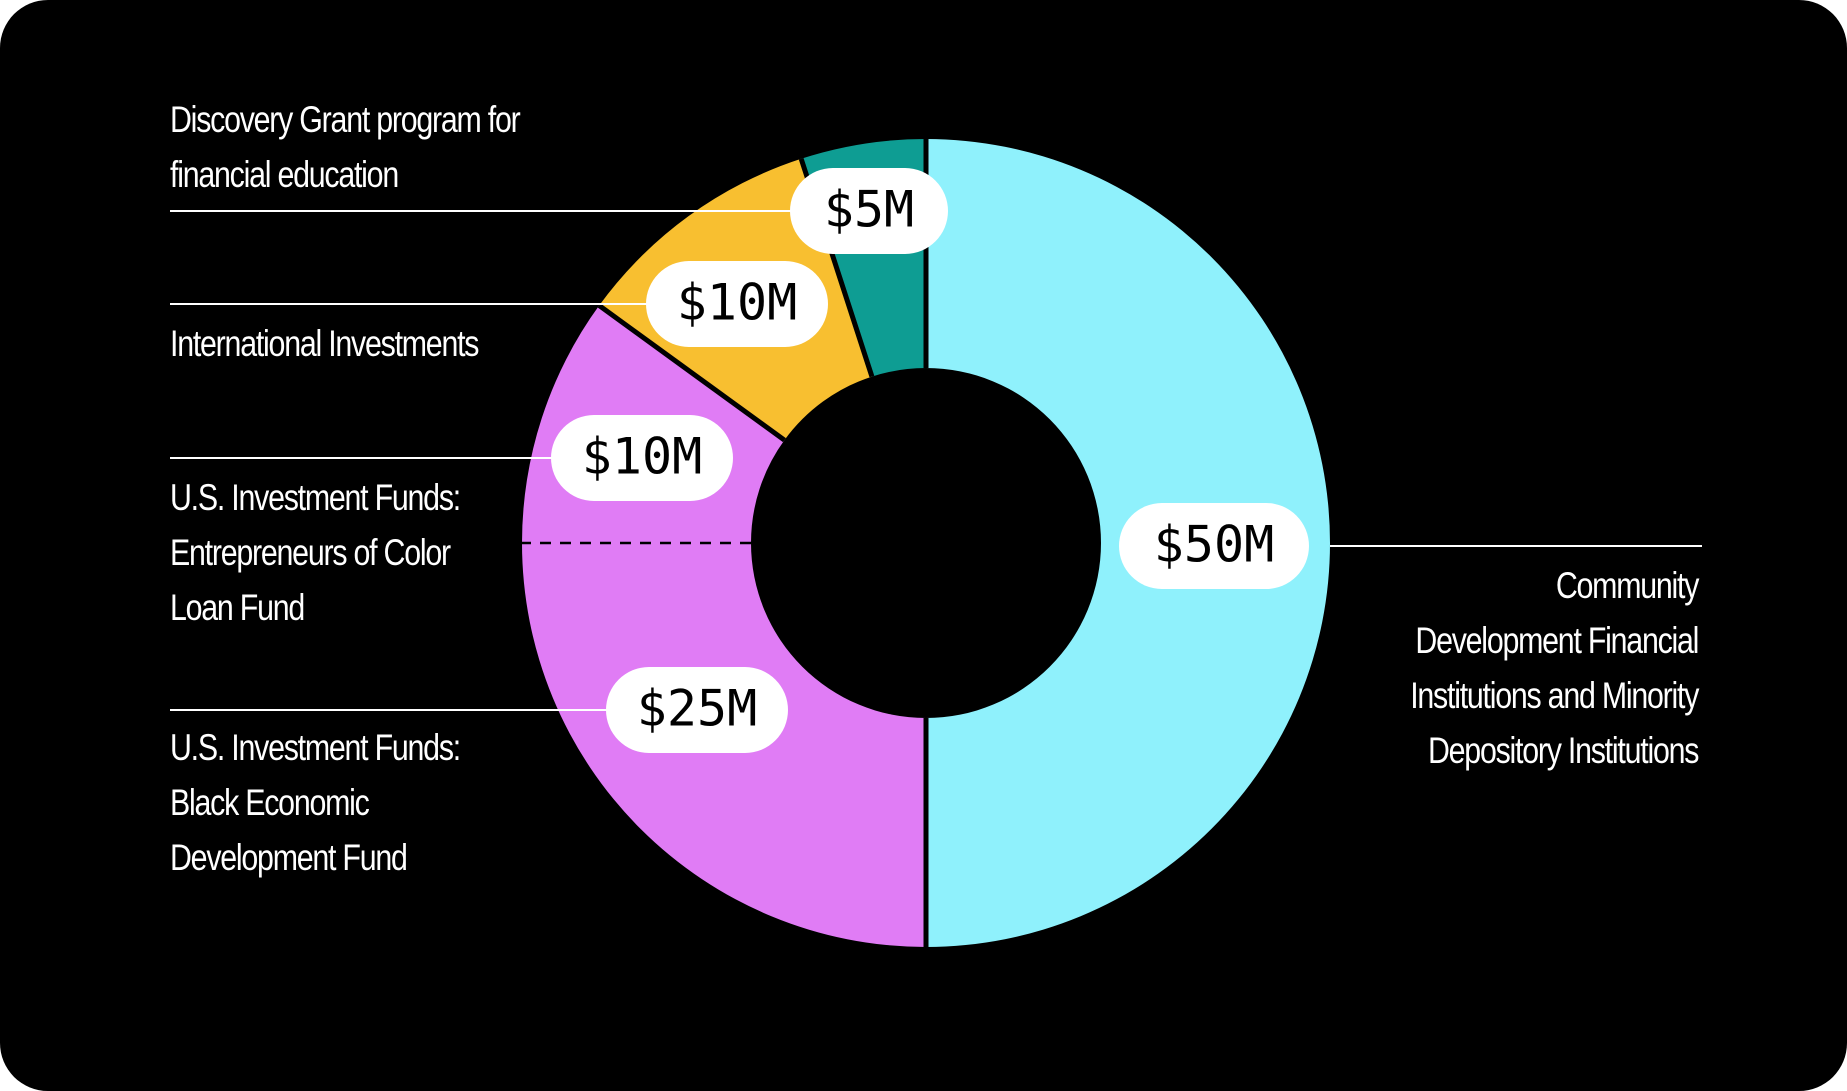  What do you see at coordinates (1557, 640) in the screenshot?
I see `label-line: Development Financial` at bounding box center [1557, 640].